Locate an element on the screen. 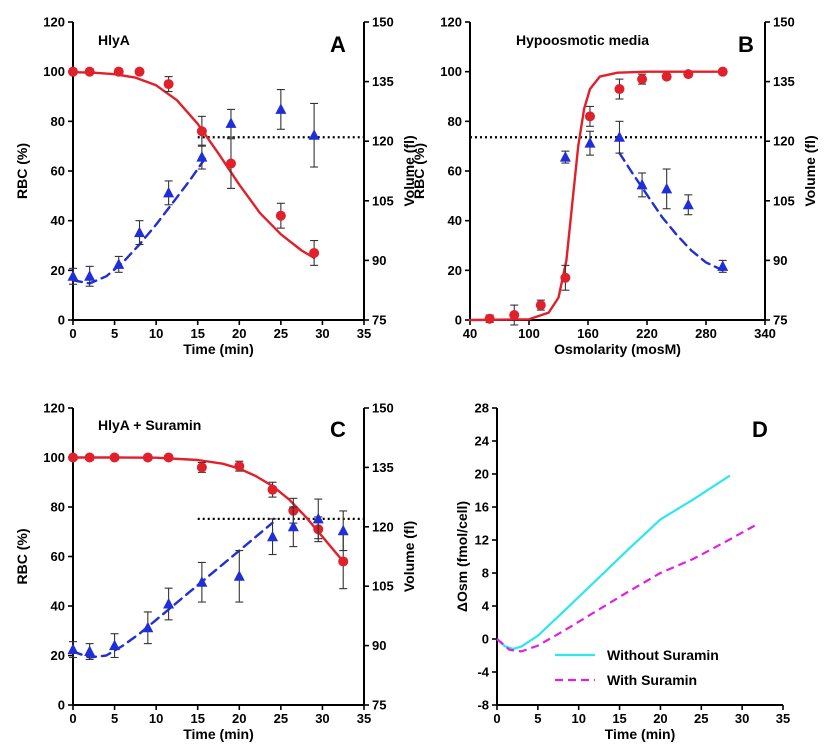  x-tick-label: 40 is located at coordinates (470, 333).